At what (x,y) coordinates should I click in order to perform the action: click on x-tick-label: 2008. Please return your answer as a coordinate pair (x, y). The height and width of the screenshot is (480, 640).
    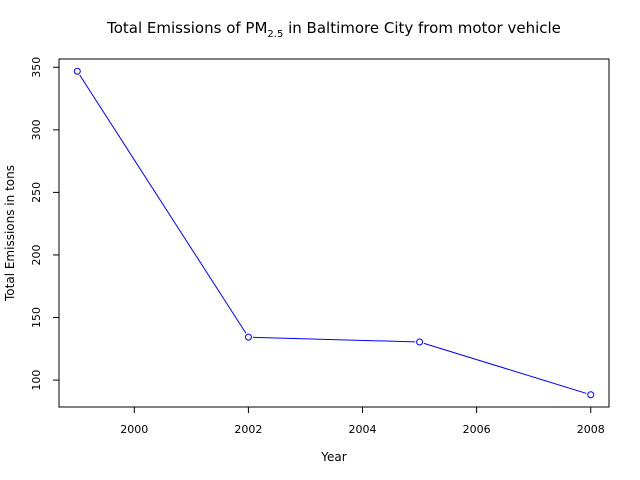
    Looking at the image, I should click on (591, 429).